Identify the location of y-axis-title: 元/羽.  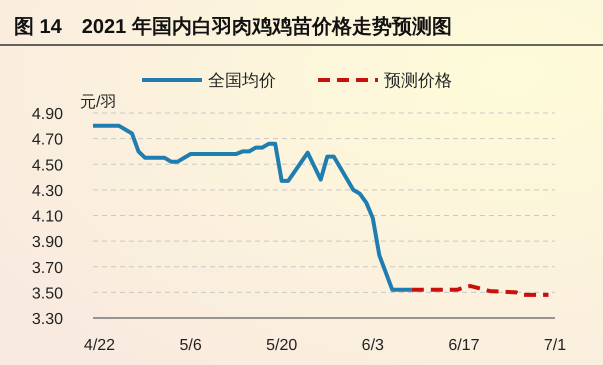
(98, 102).